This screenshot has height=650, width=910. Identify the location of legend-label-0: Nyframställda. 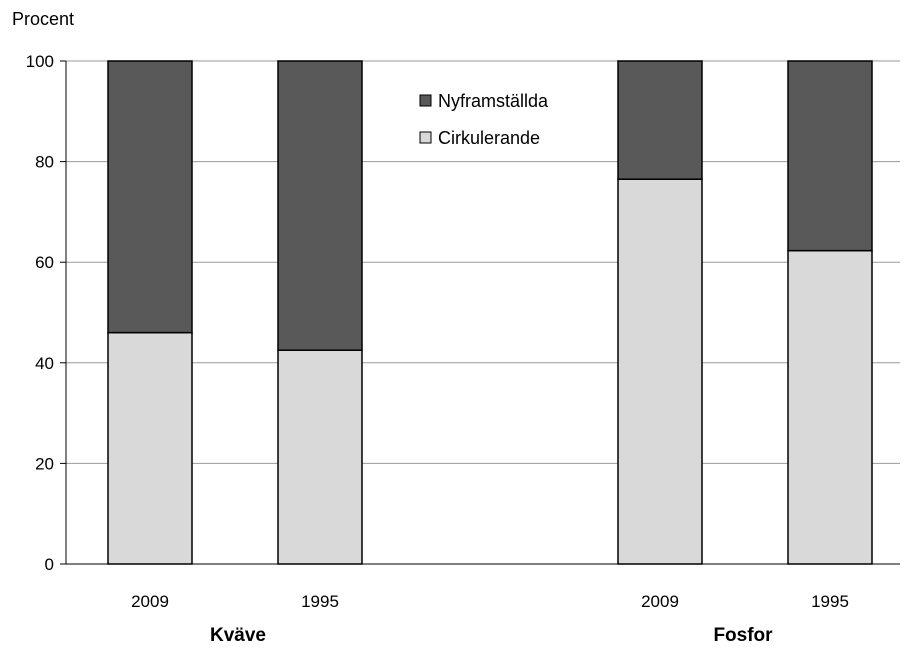
(493, 101).